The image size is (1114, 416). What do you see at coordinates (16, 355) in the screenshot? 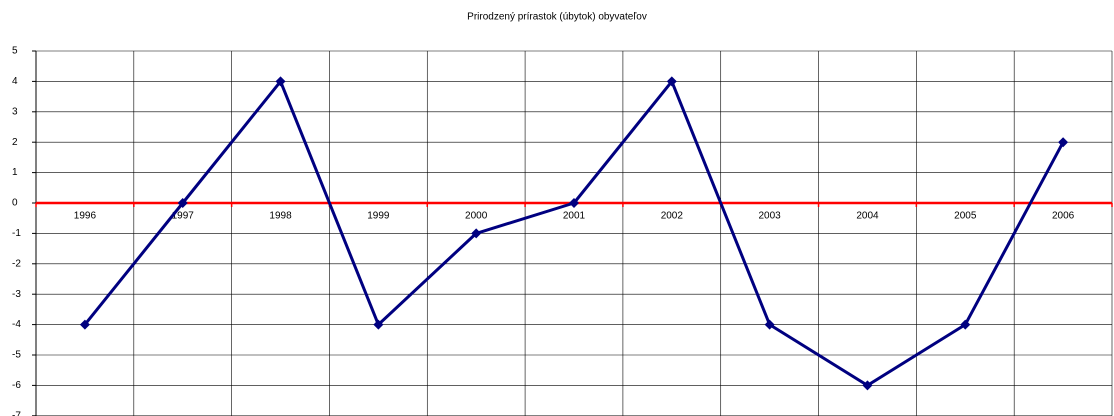
I see `y-tick-label: -5` at bounding box center [16, 355].